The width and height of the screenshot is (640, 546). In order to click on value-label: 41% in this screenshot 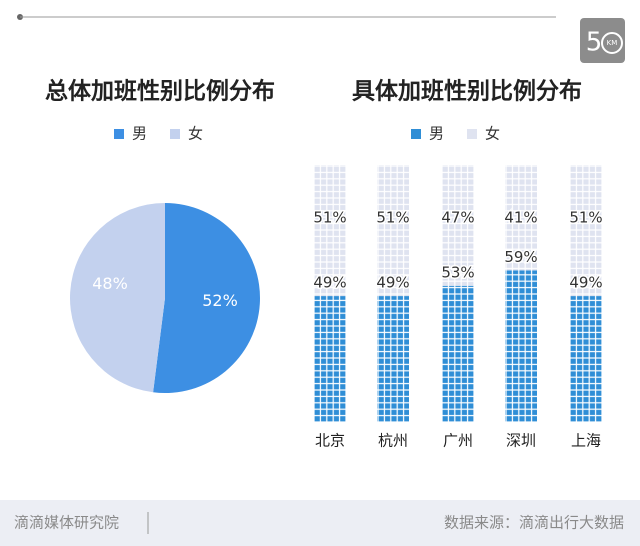, I will do `click(520, 218)`.